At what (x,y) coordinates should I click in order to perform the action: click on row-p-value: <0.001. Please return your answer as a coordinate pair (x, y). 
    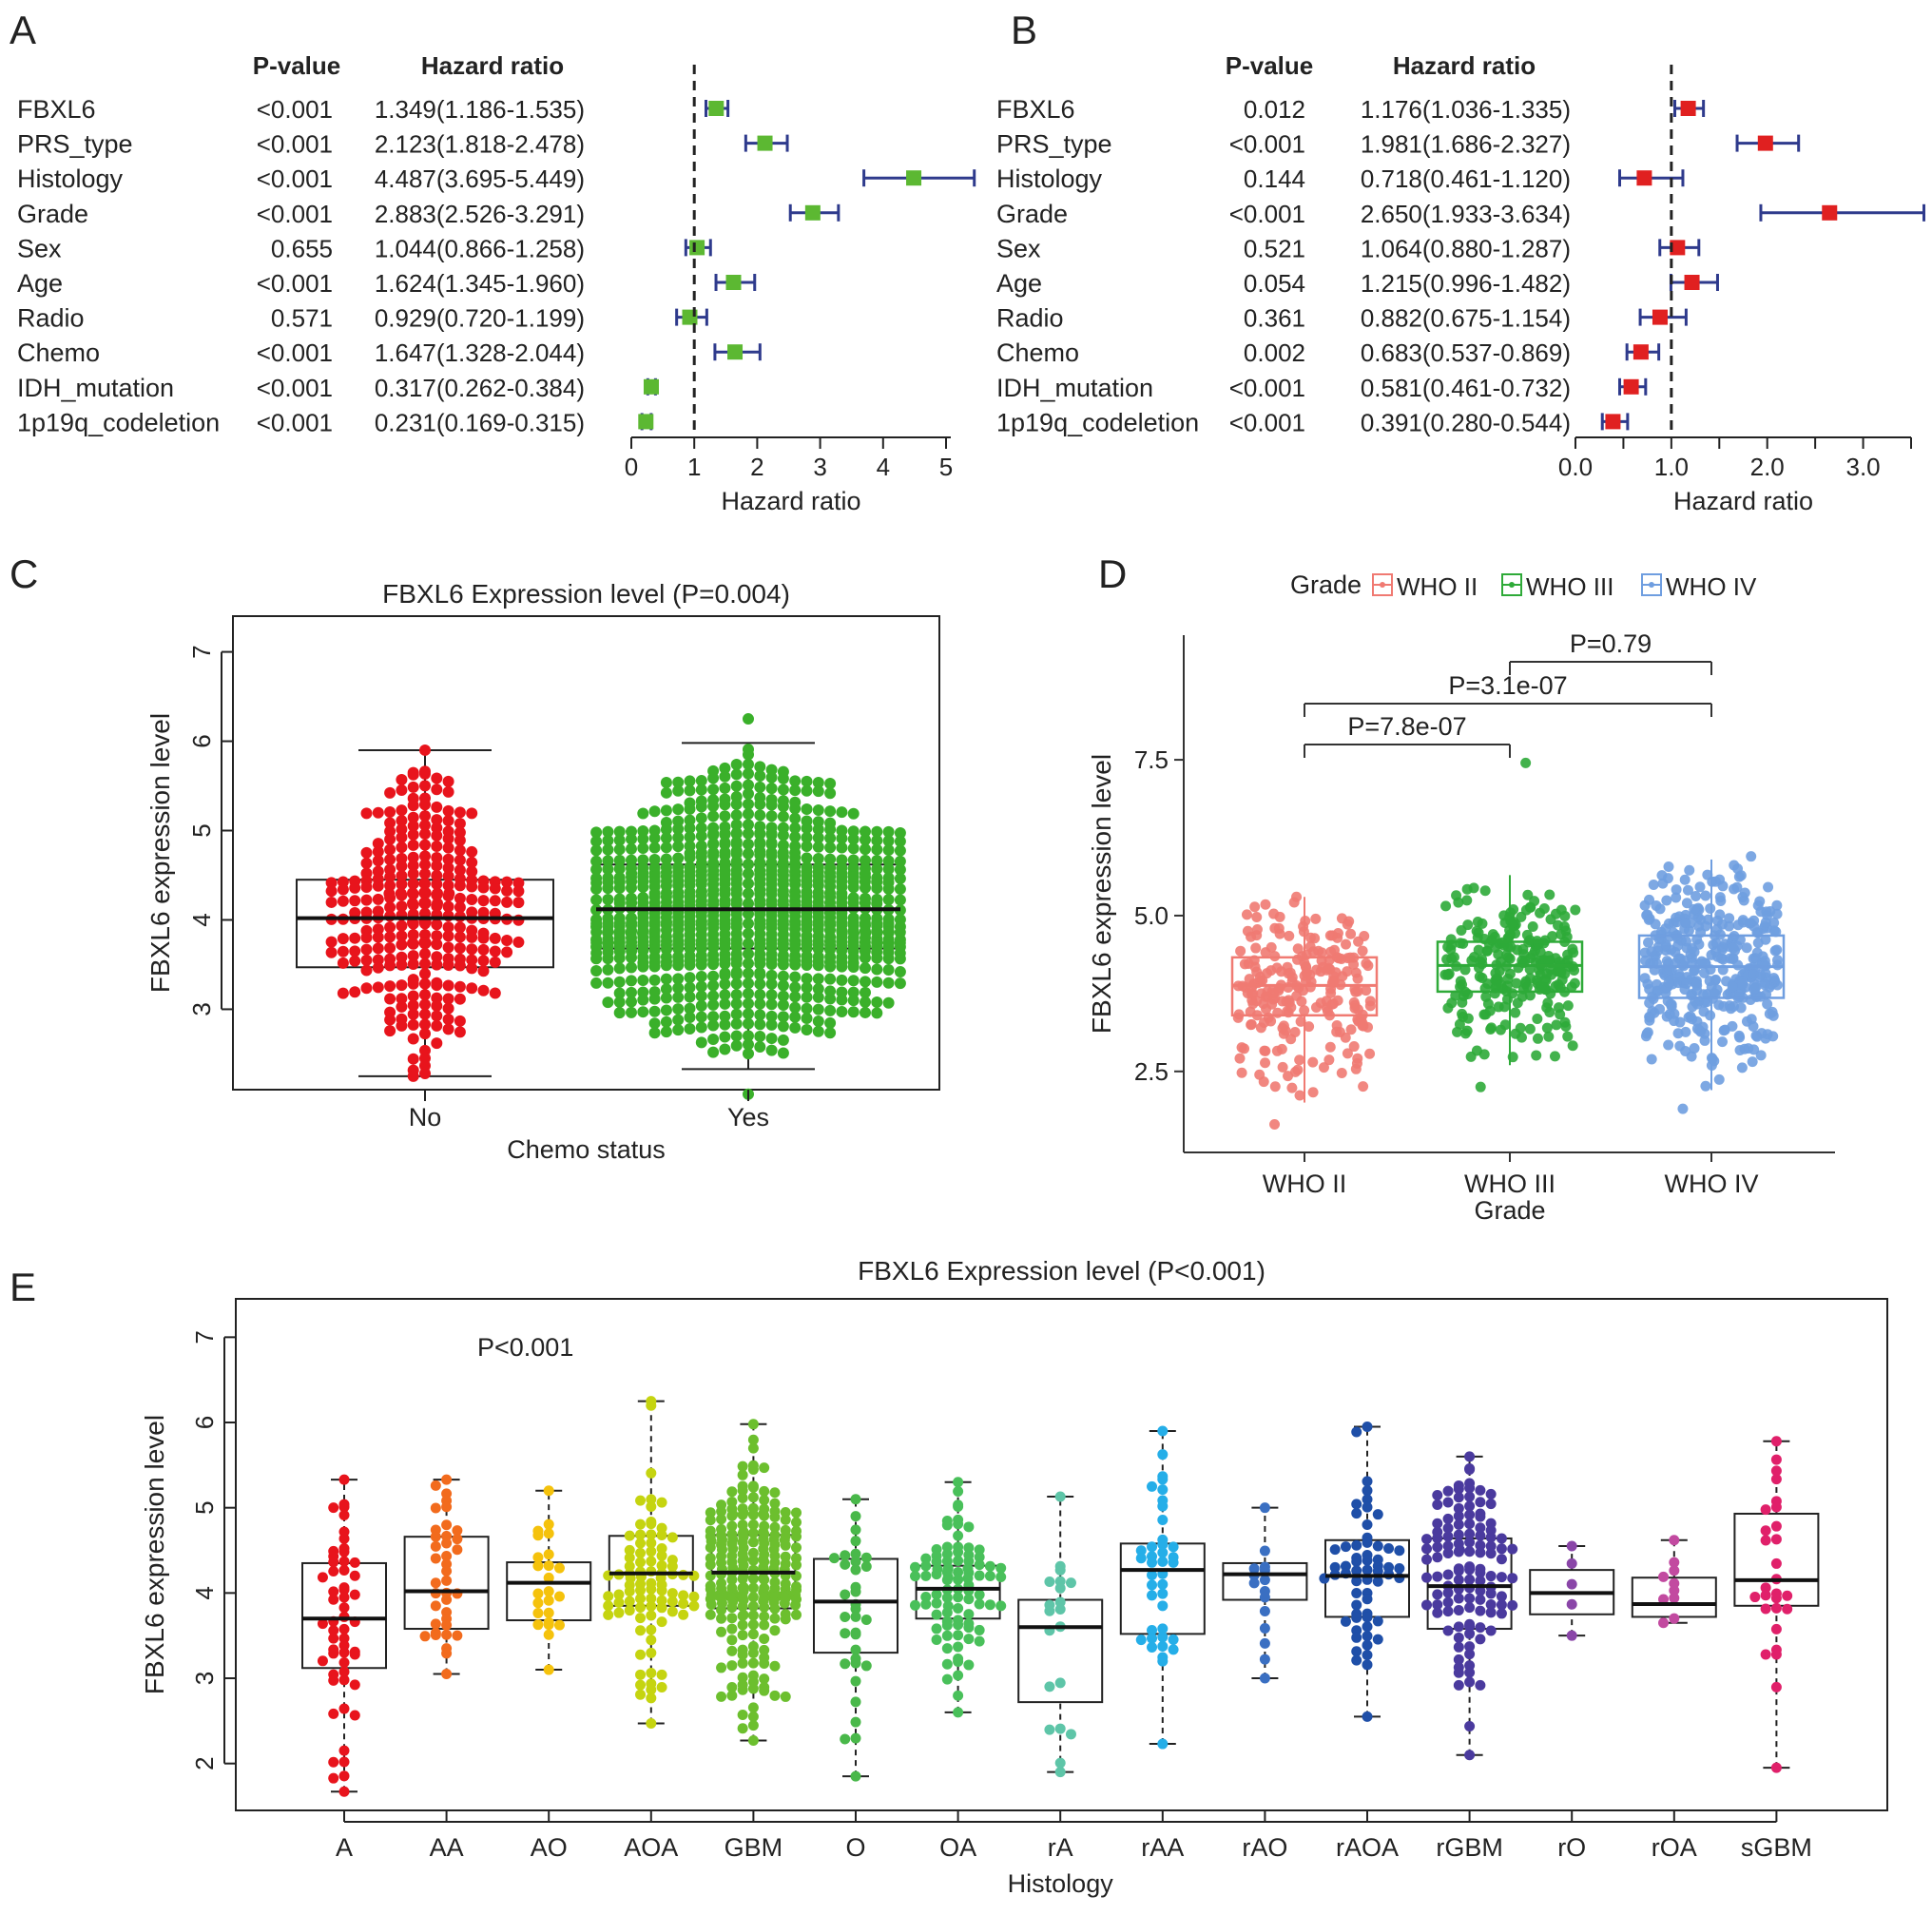
    Looking at the image, I should click on (295, 422).